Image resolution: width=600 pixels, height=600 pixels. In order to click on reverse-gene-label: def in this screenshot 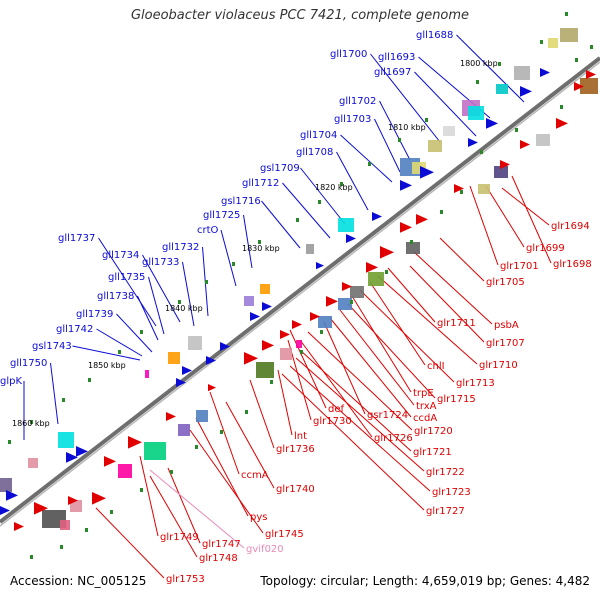, I will do `click(336, 409)`.